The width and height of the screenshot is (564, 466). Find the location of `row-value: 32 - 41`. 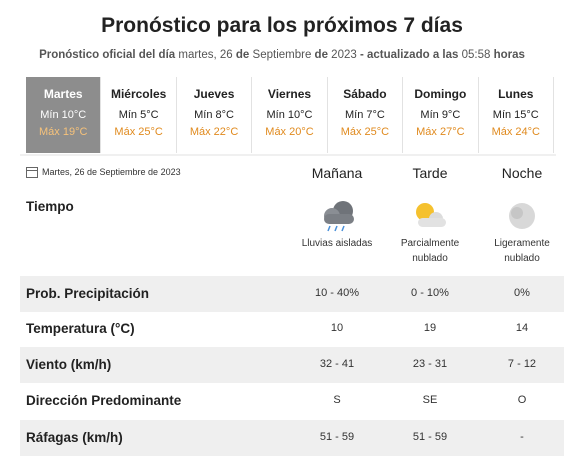

row-value: 32 - 41 is located at coordinates (337, 364).